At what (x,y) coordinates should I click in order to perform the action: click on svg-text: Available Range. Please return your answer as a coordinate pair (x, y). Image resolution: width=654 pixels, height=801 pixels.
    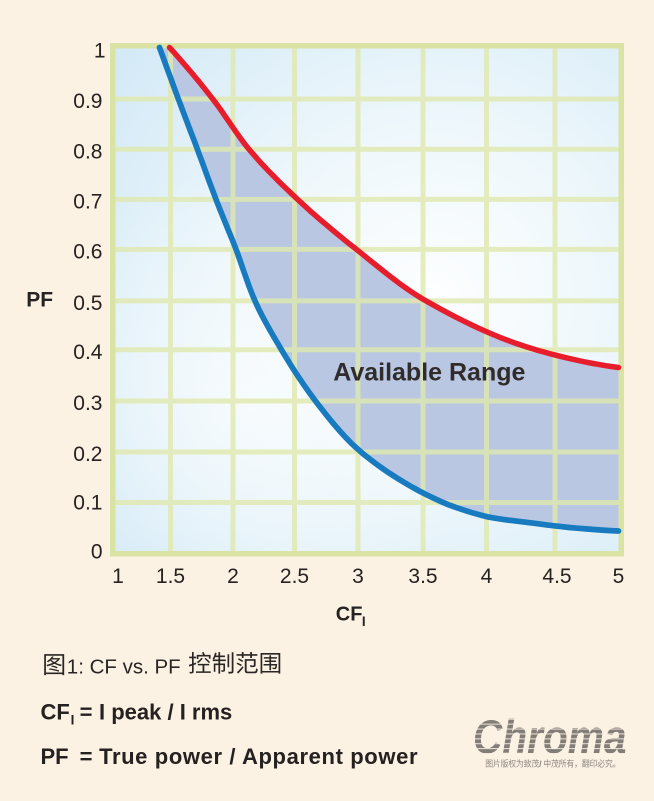
    Looking at the image, I should click on (429, 372).